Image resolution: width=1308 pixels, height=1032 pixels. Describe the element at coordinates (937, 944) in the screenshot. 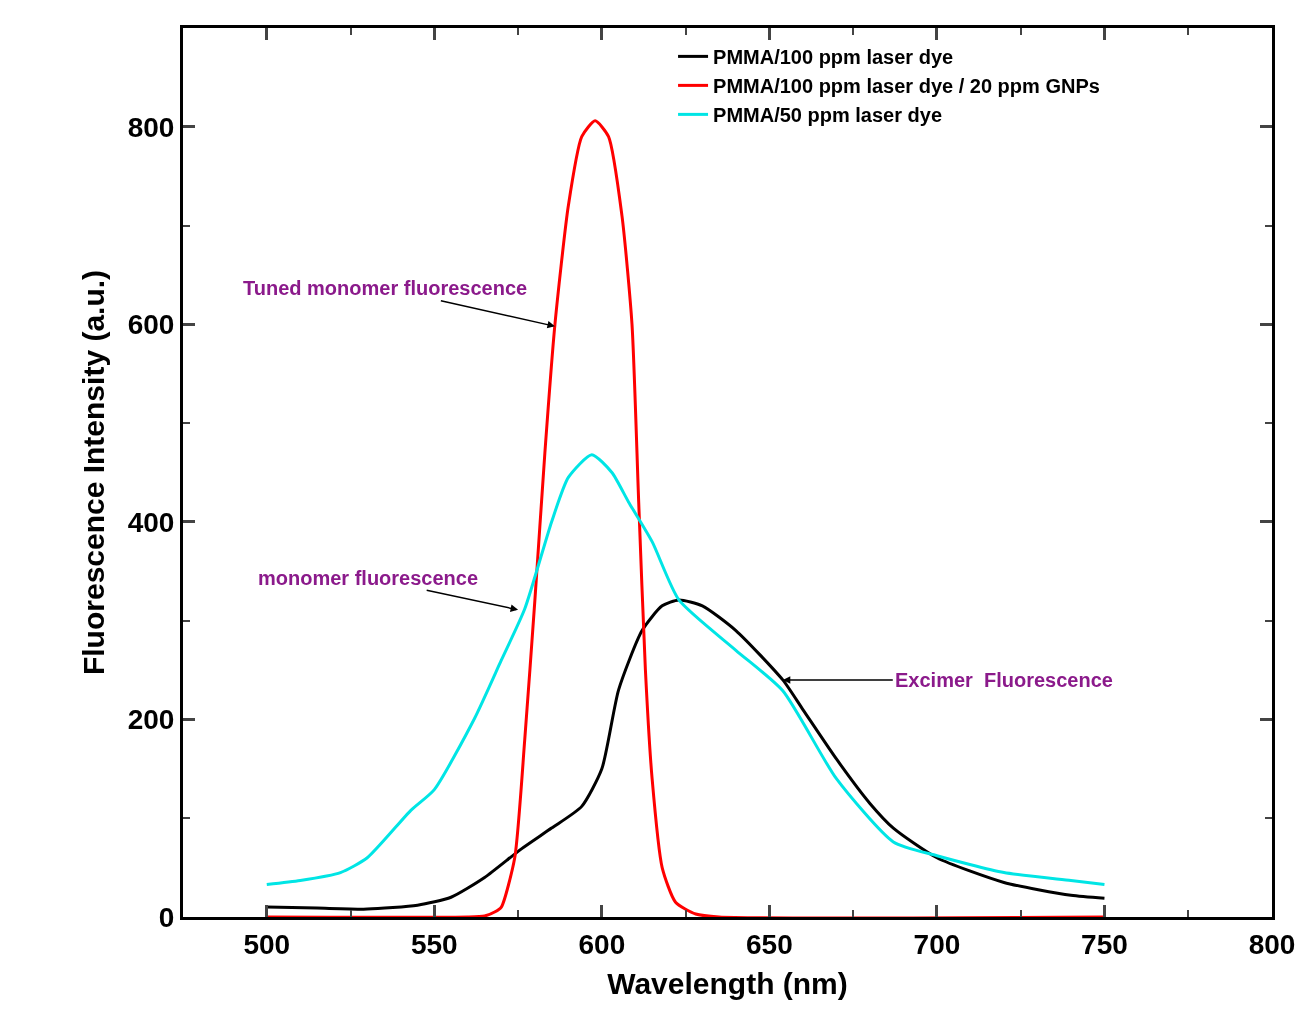

I see `x-tick-label: 700` at that location.